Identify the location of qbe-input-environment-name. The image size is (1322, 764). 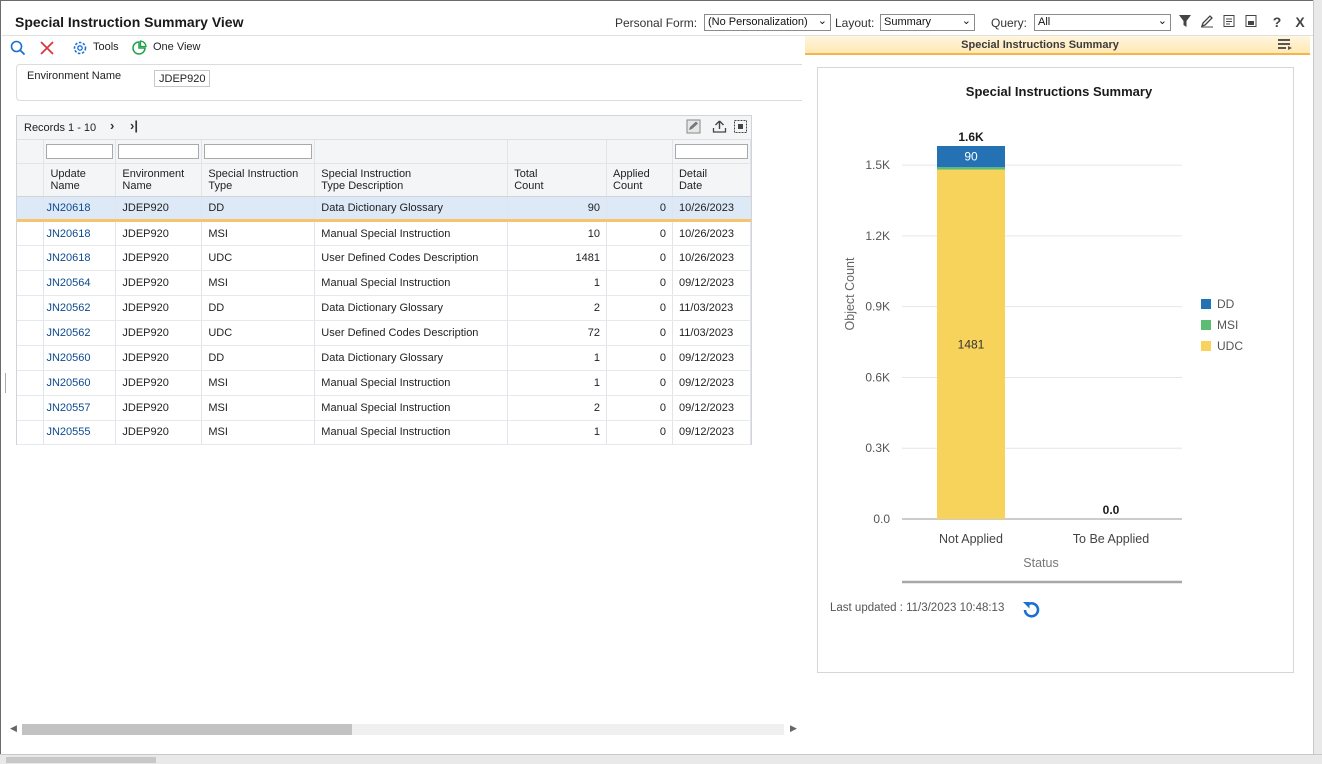
(159, 151).